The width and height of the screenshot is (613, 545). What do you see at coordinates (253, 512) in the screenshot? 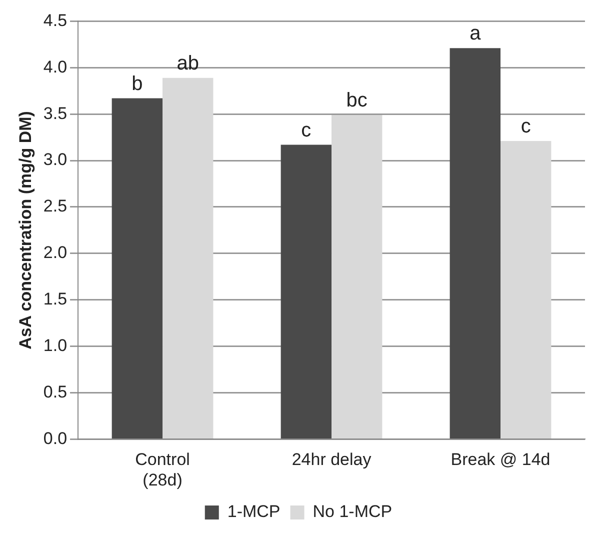
I see `legend-label: 1-MCP` at bounding box center [253, 512].